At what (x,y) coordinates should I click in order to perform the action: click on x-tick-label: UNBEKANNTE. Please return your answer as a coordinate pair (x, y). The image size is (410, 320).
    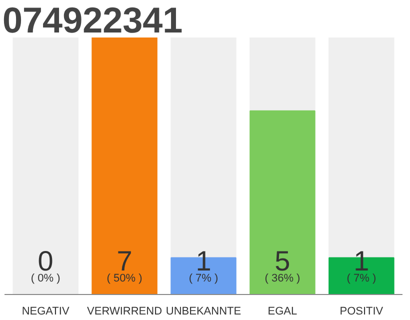
    Looking at the image, I should click on (204, 312).